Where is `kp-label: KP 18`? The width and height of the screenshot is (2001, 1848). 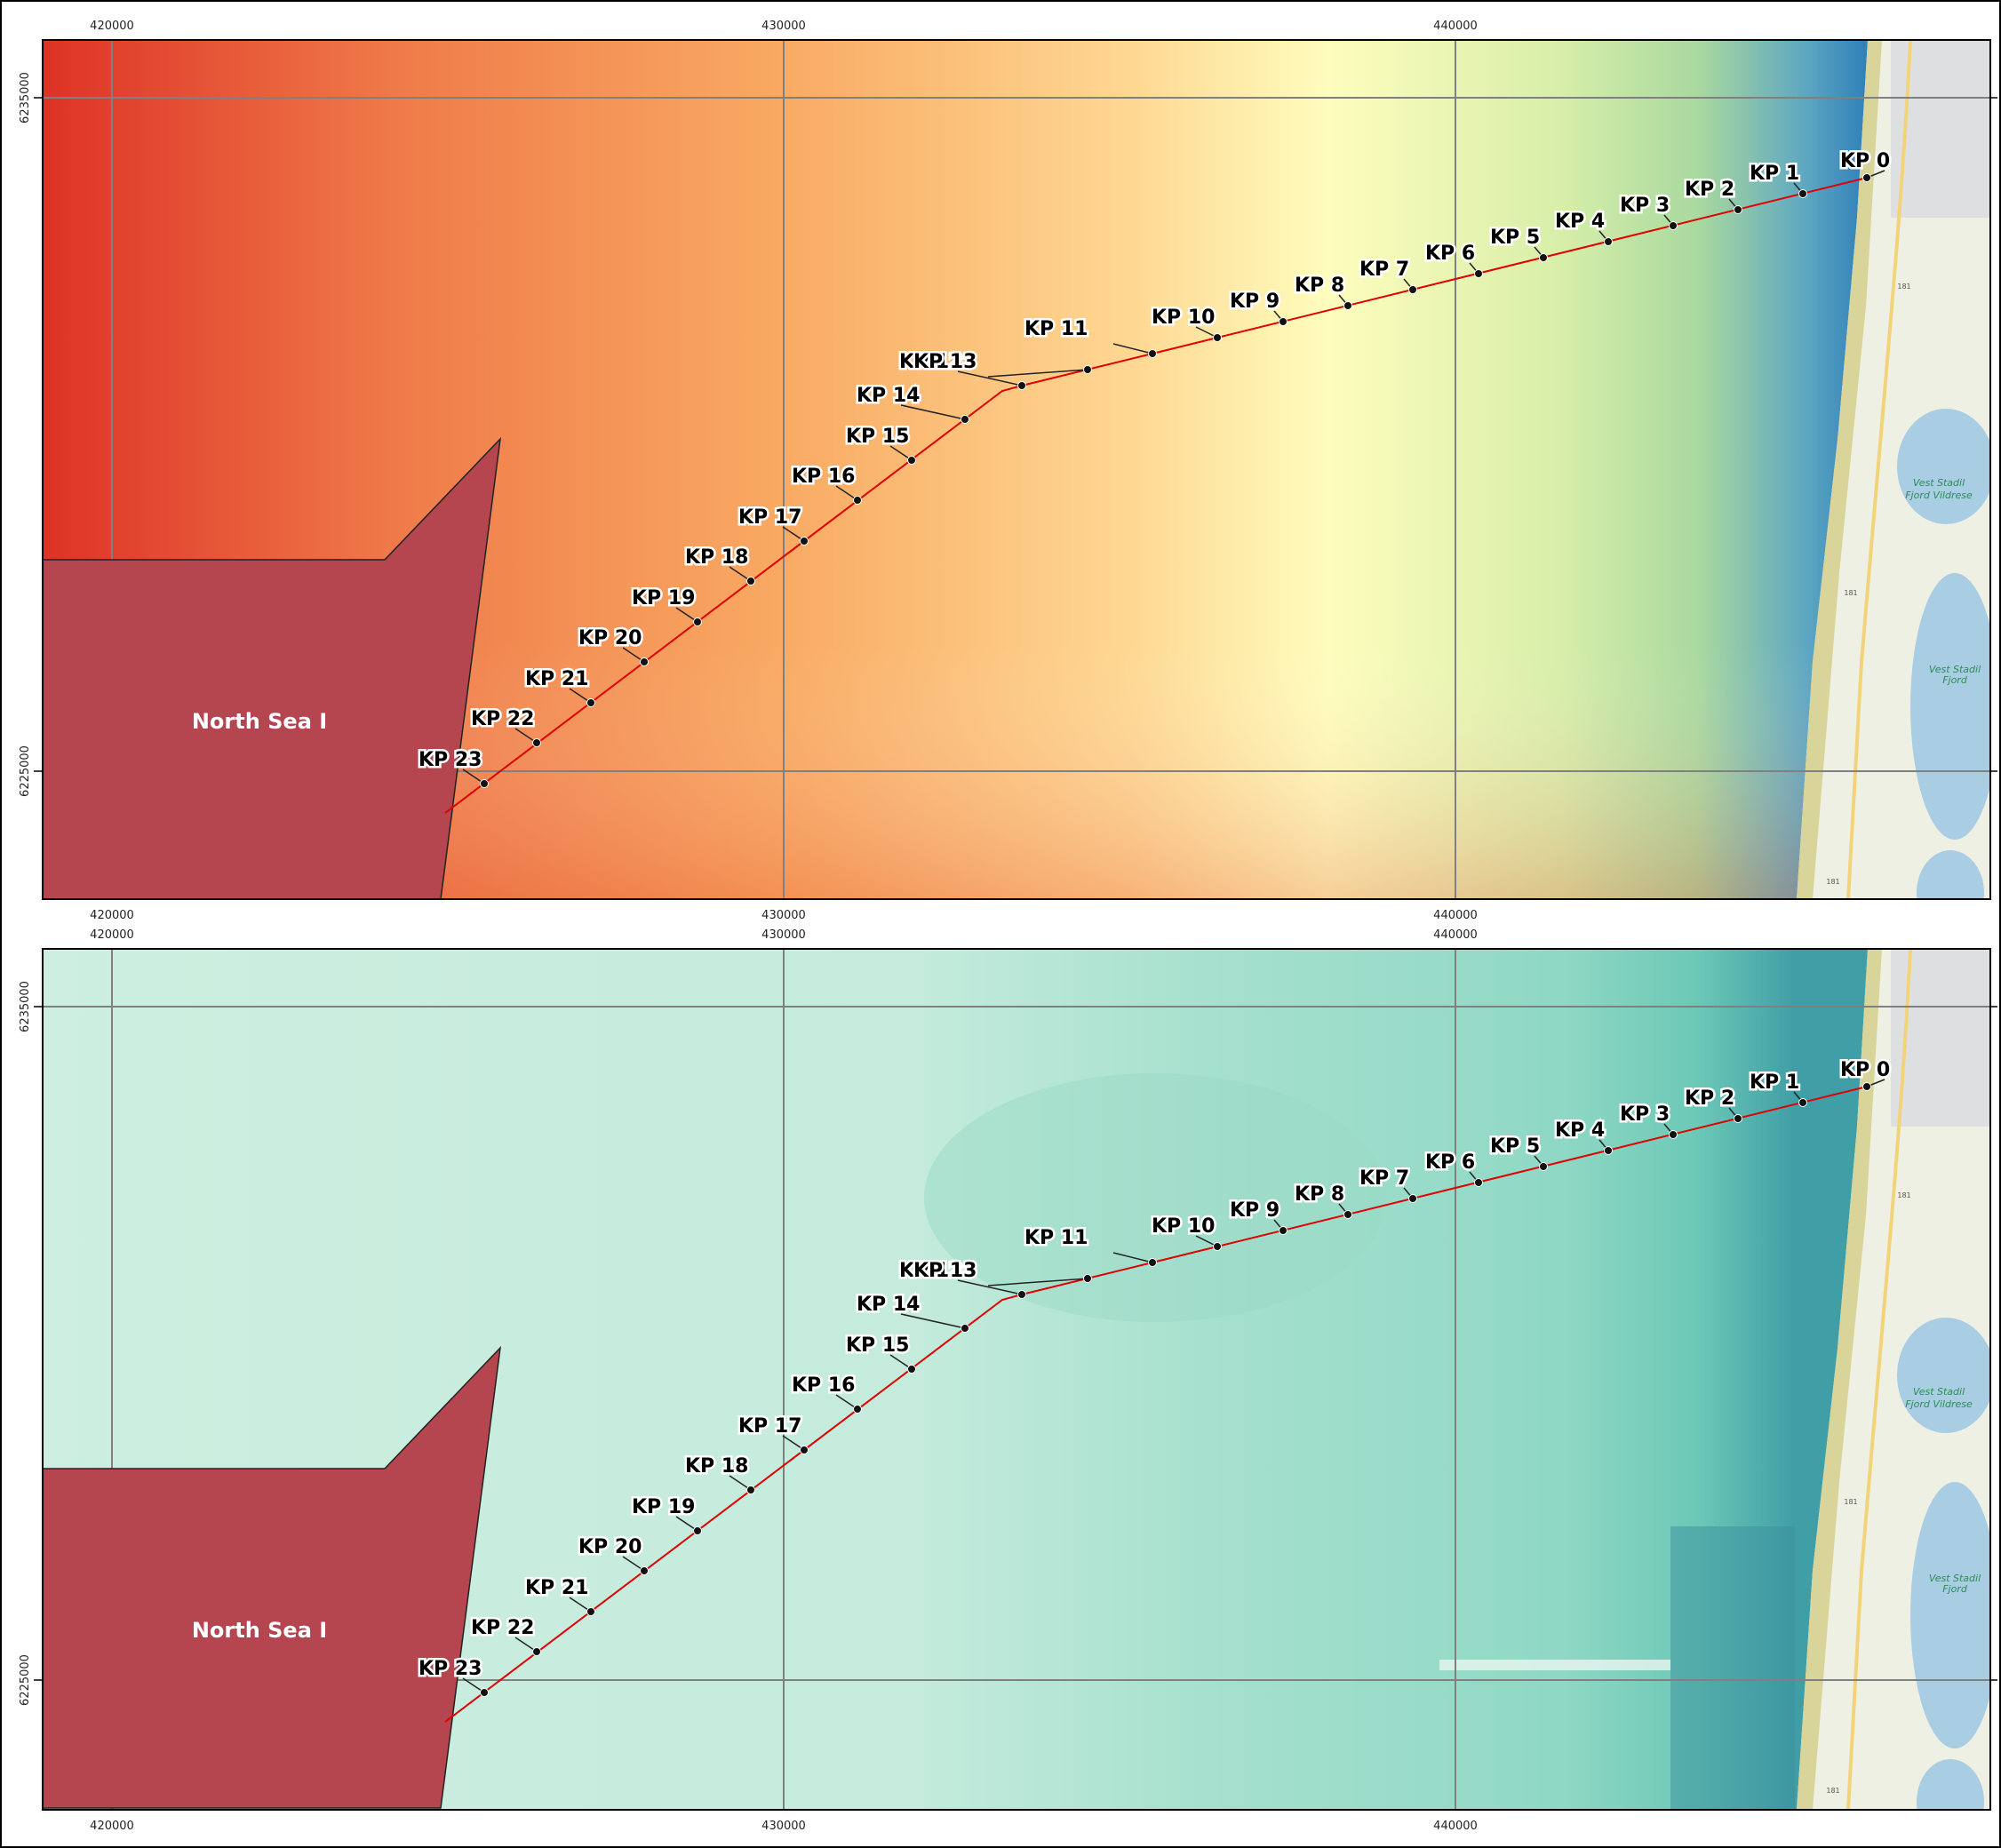 kp-label: KP 18 is located at coordinates (716, 1466).